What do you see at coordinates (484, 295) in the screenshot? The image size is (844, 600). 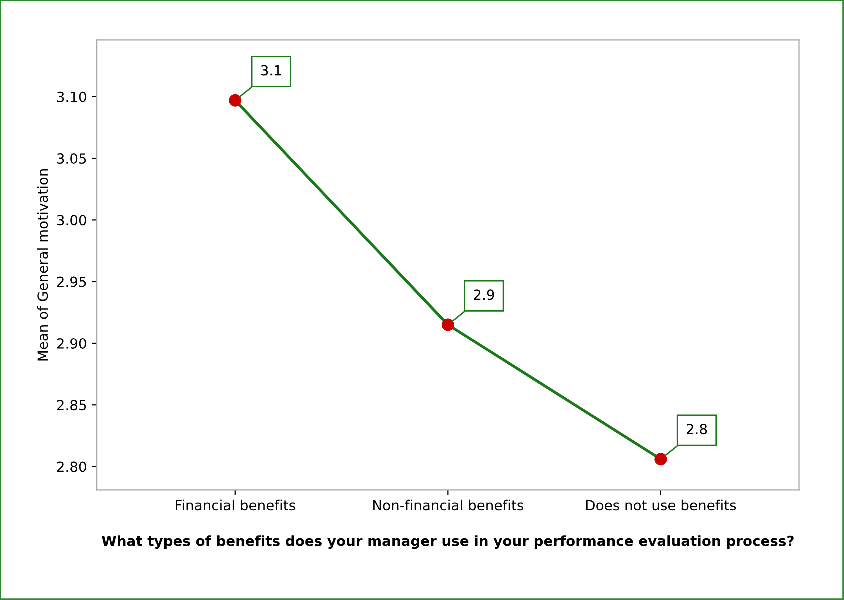 I see `data-label: 2.9` at bounding box center [484, 295].